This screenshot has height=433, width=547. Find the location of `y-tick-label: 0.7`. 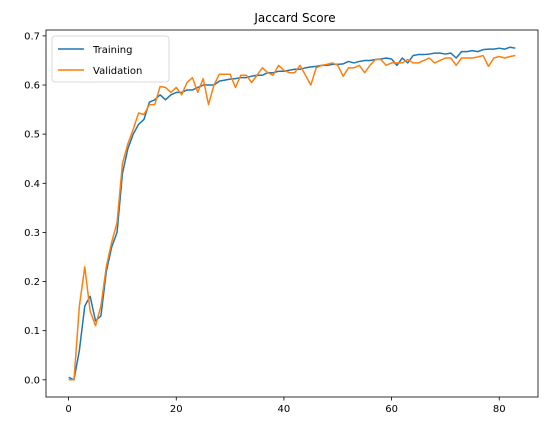

y-tick-label: 0.7 is located at coordinates (32, 36).